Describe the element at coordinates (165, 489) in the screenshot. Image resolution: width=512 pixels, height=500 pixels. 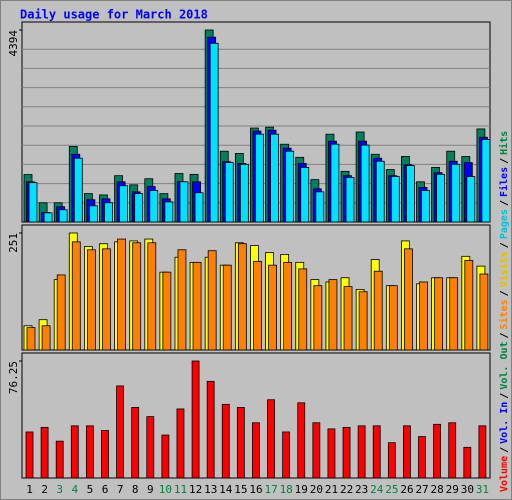
I see `x-tick-label: 10` at that location.